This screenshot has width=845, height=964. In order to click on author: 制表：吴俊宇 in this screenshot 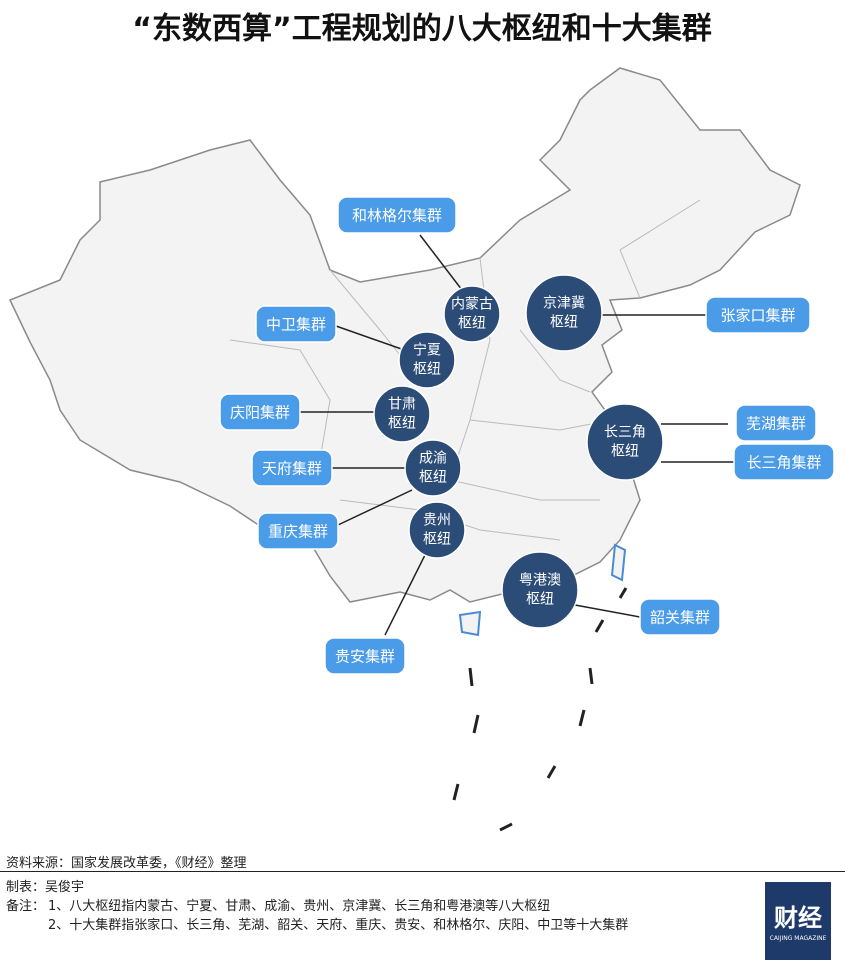, I will do `click(45, 887)`.